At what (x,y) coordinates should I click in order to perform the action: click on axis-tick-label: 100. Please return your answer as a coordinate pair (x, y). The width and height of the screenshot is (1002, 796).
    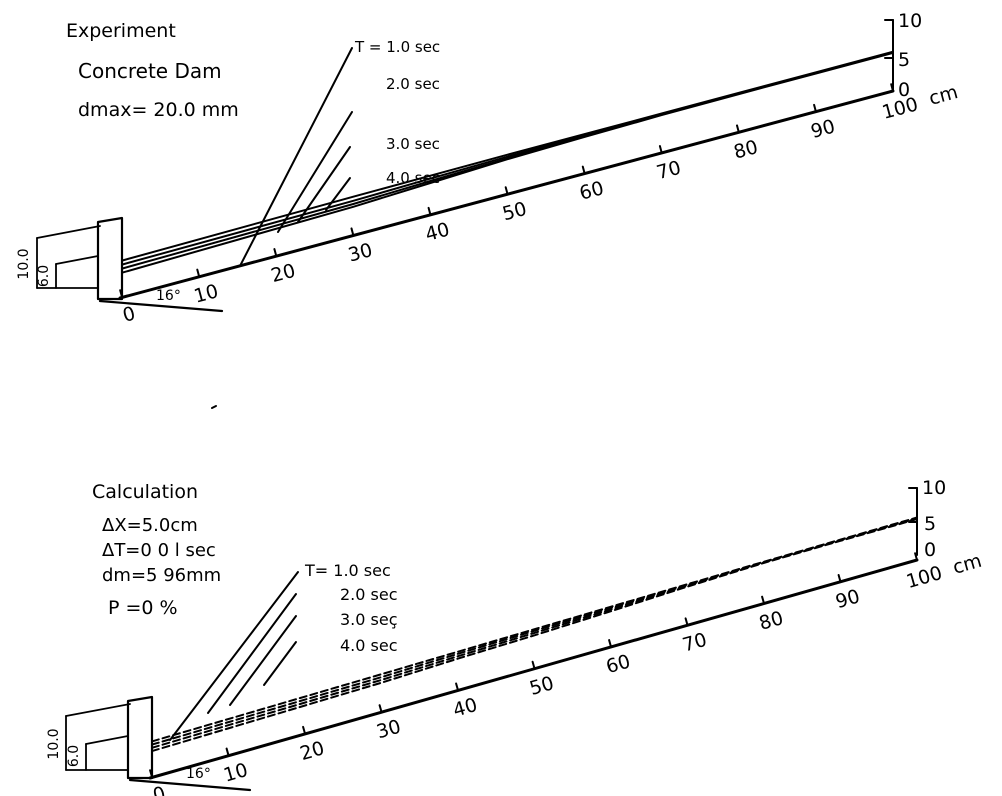
    Looking at the image, I should click on (924, 577).